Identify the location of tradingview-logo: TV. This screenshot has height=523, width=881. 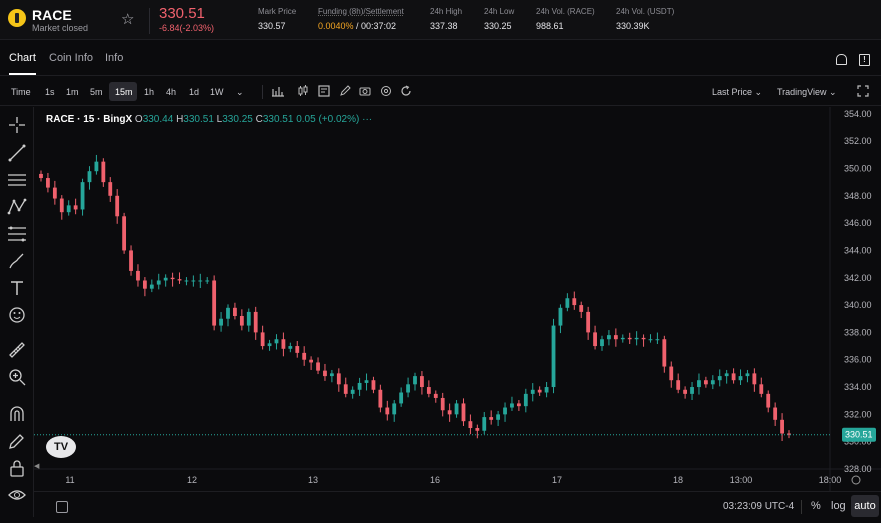
(61, 447).